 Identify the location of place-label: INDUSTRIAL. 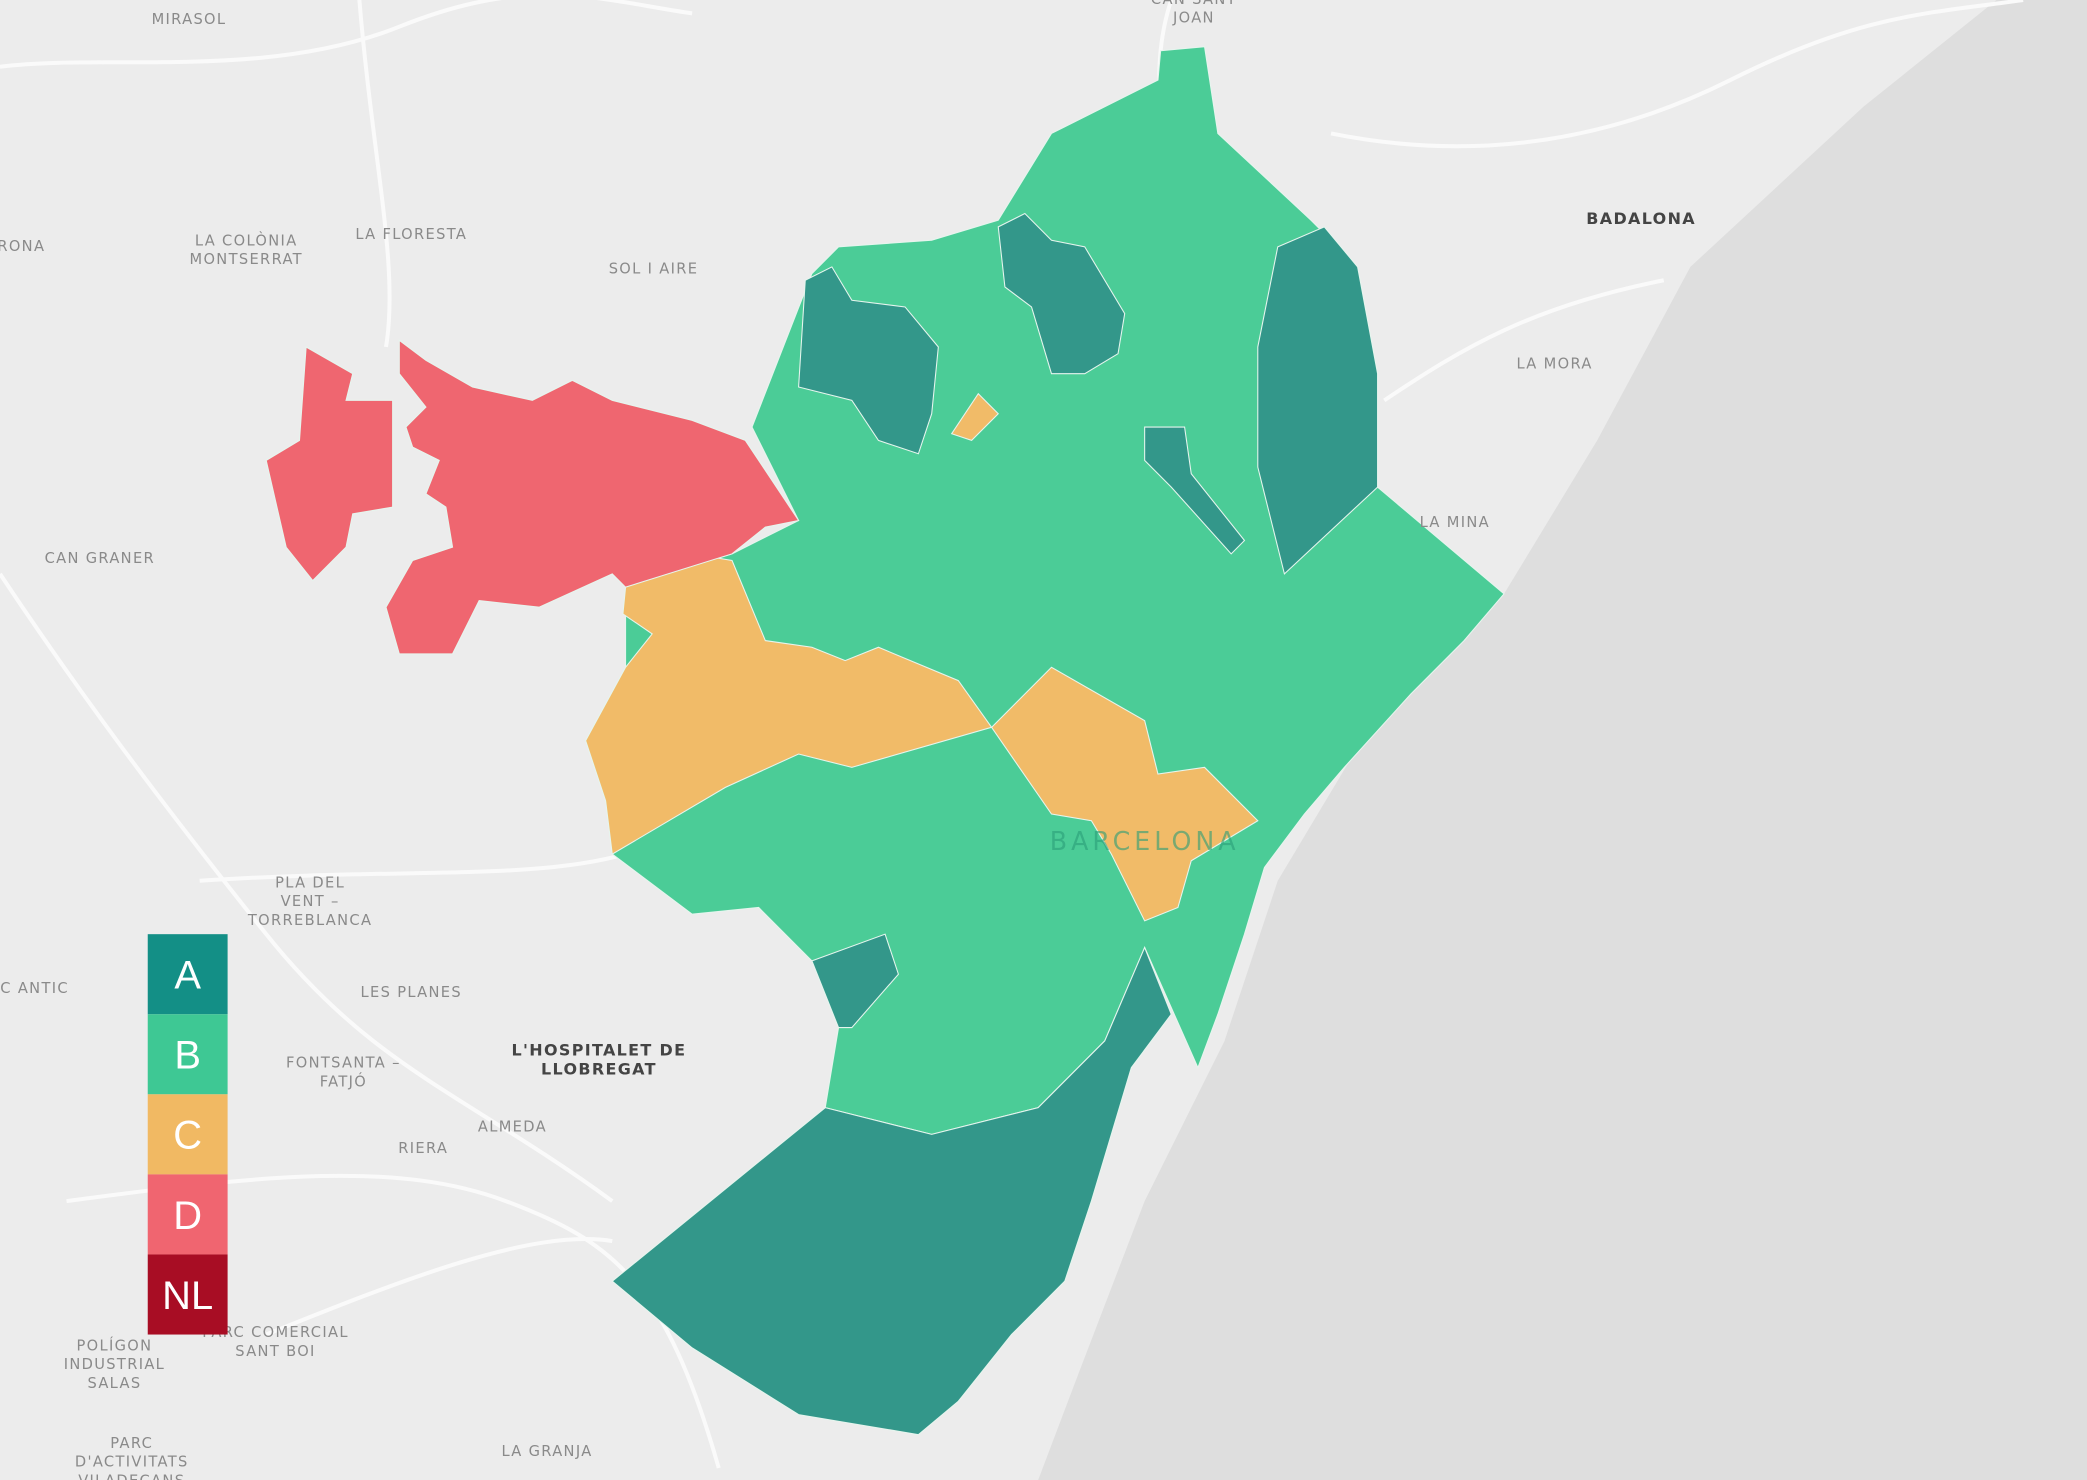
(114, 1364).